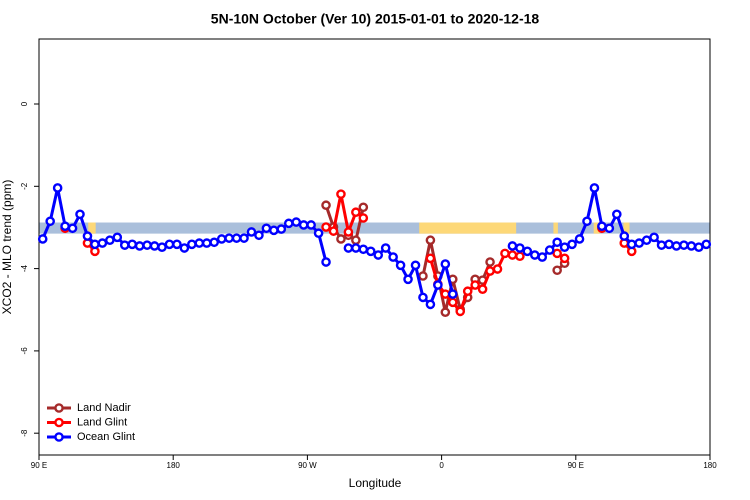 The width and height of the screenshot is (750, 500). Describe the element at coordinates (24, 433) in the screenshot. I see `y-tick-label: -8` at that location.